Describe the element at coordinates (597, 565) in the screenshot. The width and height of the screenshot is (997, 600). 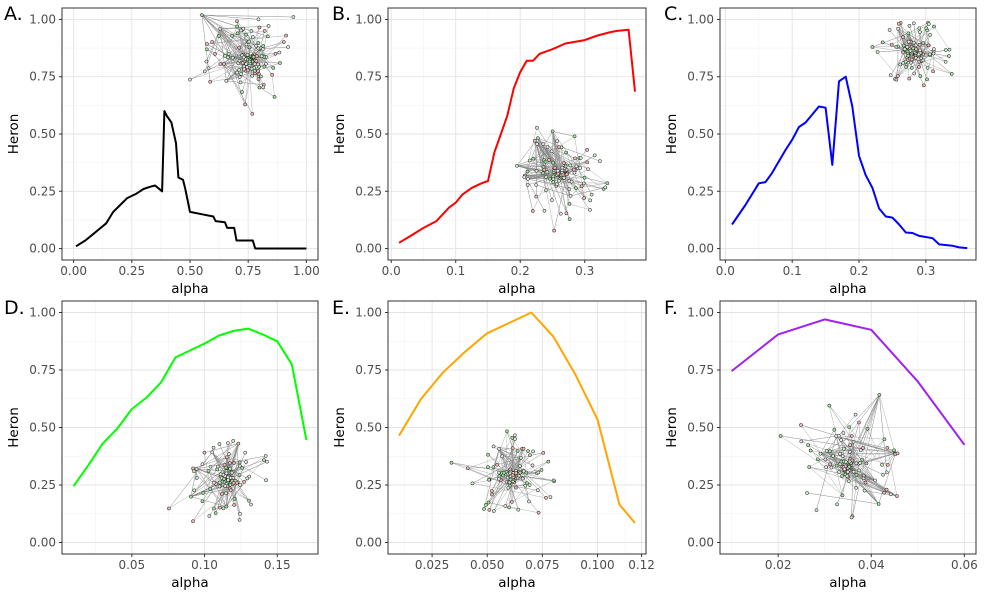
I see `x-tick-label: 0.100` at that location.